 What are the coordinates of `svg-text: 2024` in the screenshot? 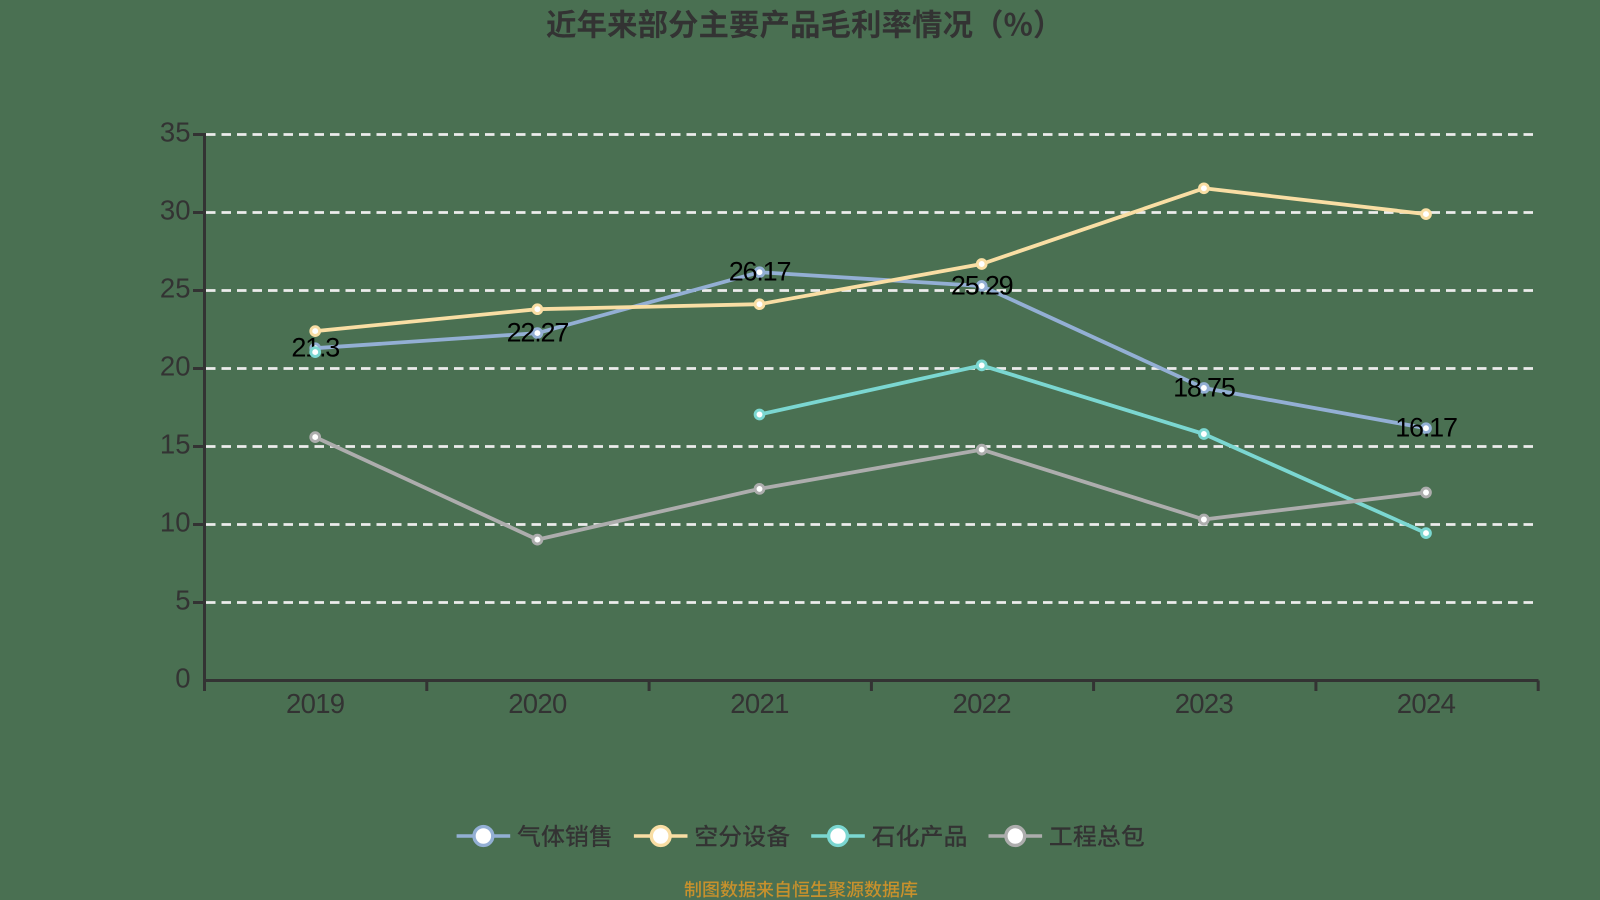 It's located at (1426, 703).